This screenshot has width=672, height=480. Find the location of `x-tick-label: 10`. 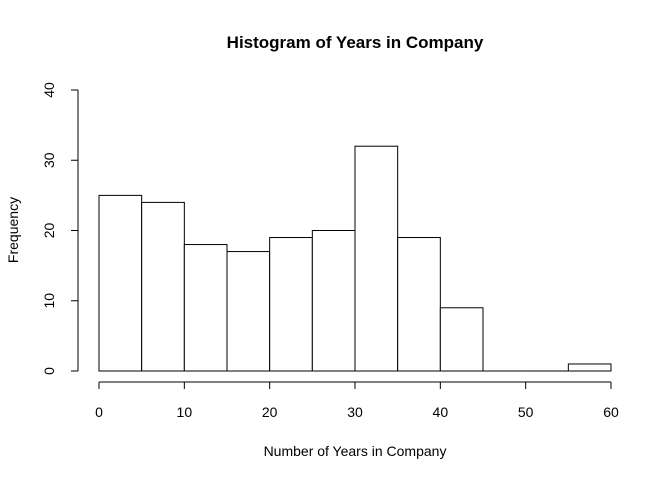

x-tick-label: 10 is located at coordinates (185, 412).